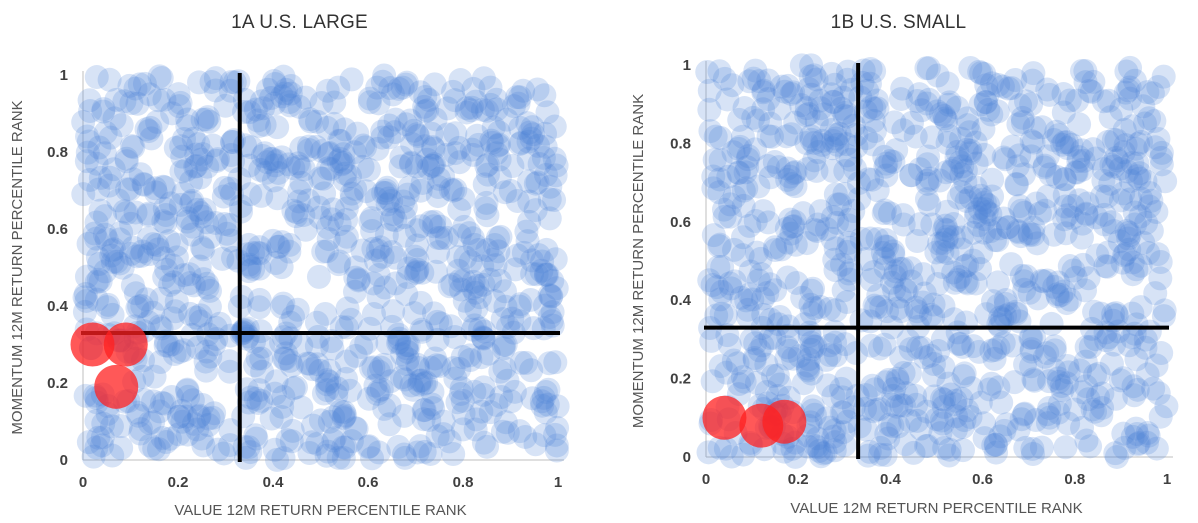  Describe the element at coordinates (1074, 479) in the screenshot. I see `x-tick-label: 0.8` at that location.